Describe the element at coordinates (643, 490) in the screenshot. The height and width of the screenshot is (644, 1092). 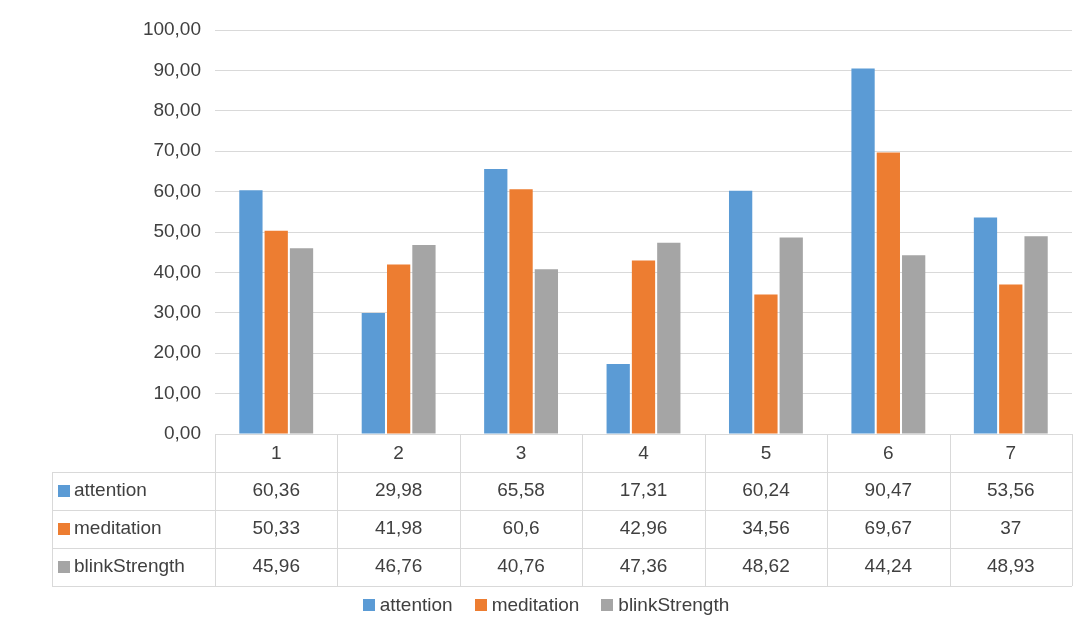
I see `data-label: 17,31` at that location.